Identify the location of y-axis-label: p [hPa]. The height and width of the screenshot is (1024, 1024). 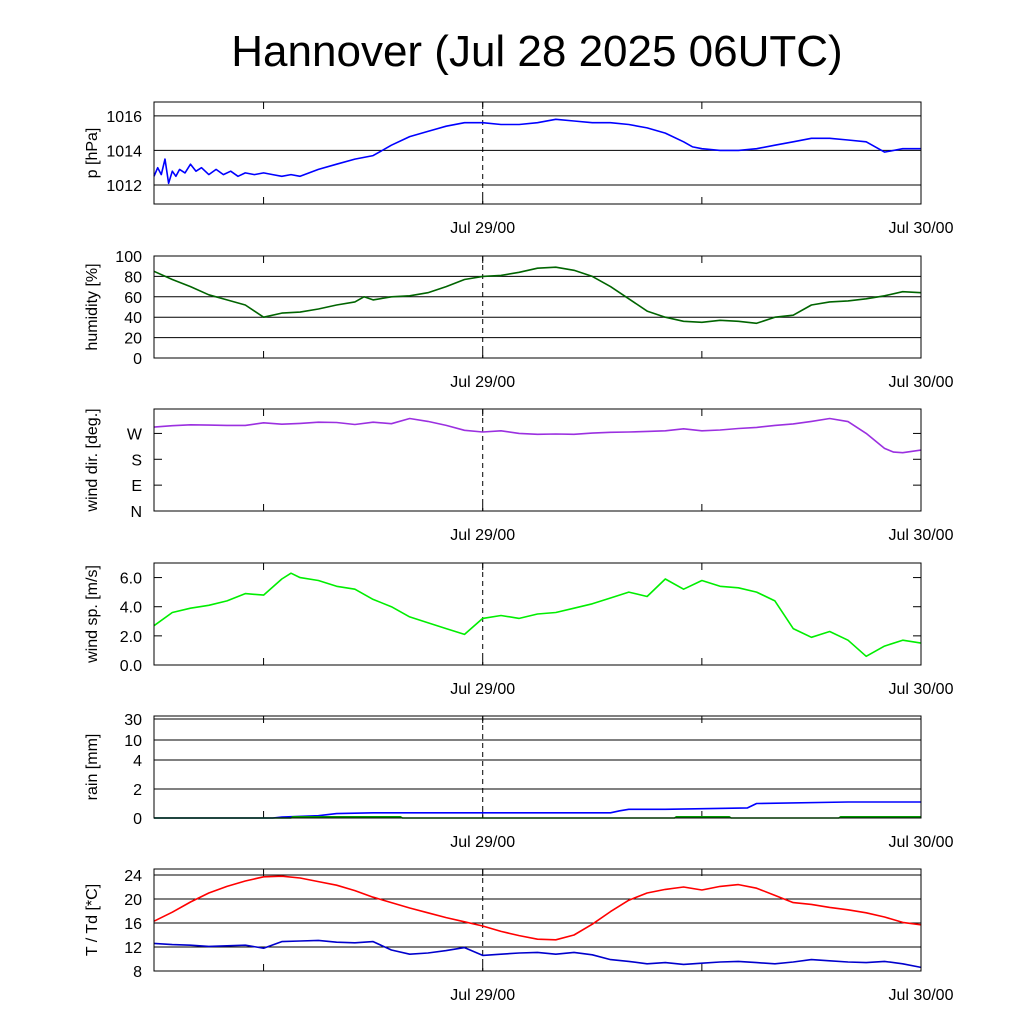
(92, 153).